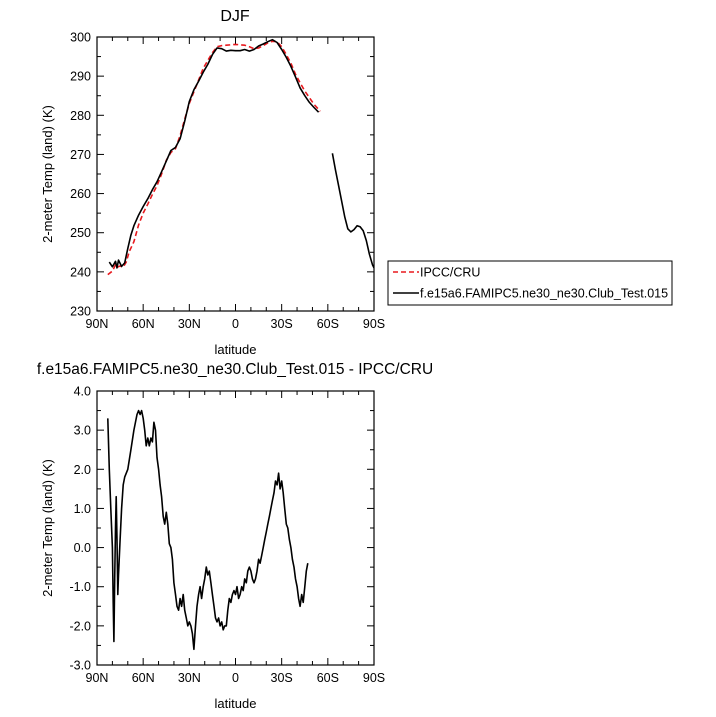 This screenshot has height=717, width=716. What do you see at coordinates (82, 431) in the screenshot?
I see `bottom-y-tick-label: 3.0` at bounding box center [82, 431].